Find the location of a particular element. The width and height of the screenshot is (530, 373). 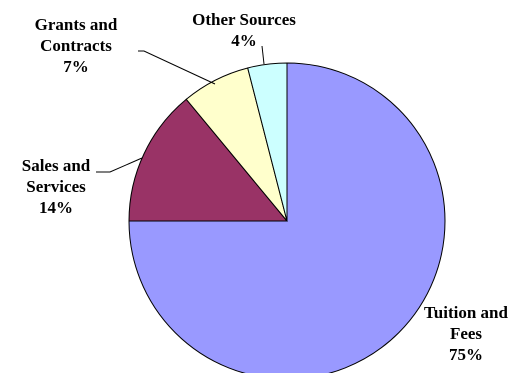

slice-name-label: Fees is located at coordinates (466, 333).